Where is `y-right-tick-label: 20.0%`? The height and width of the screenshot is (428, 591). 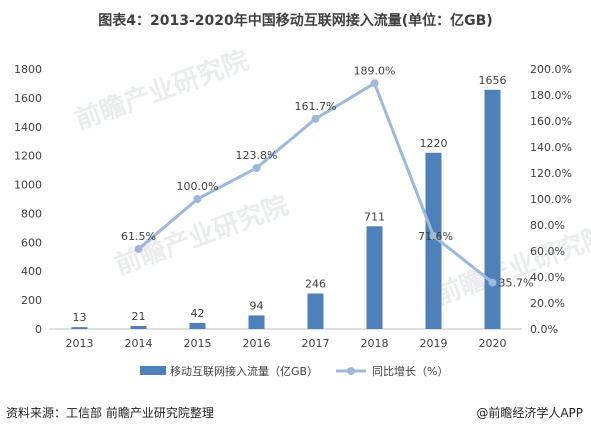
y-right-tick-label: 20.0% is located at coordinates (547, 303).